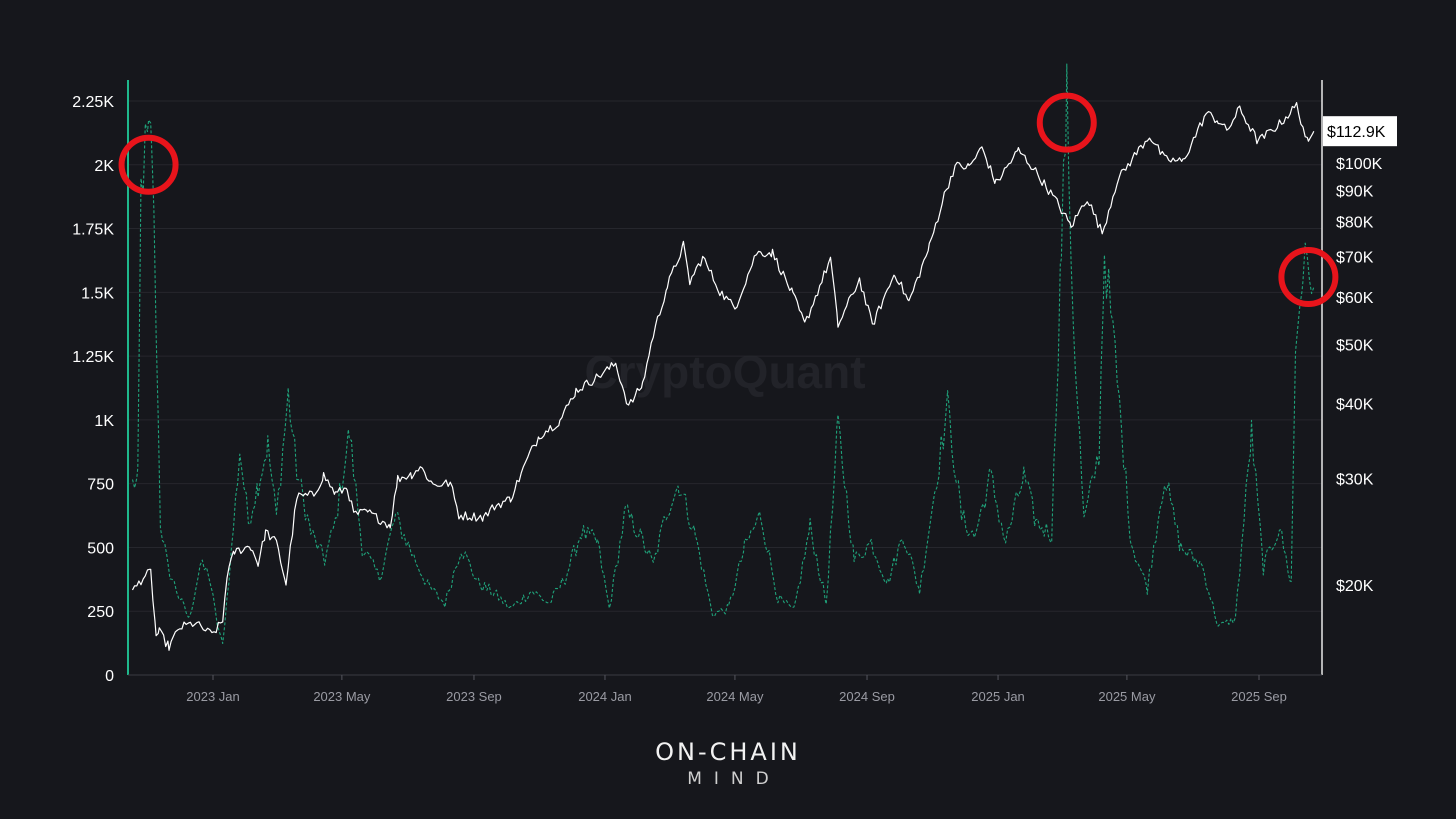 This screenshot has height=819, width=1456. Describe the element at coordinates (998, 696) in the screenshot. I see `x-tick-label: 2025 Jan` at that location.